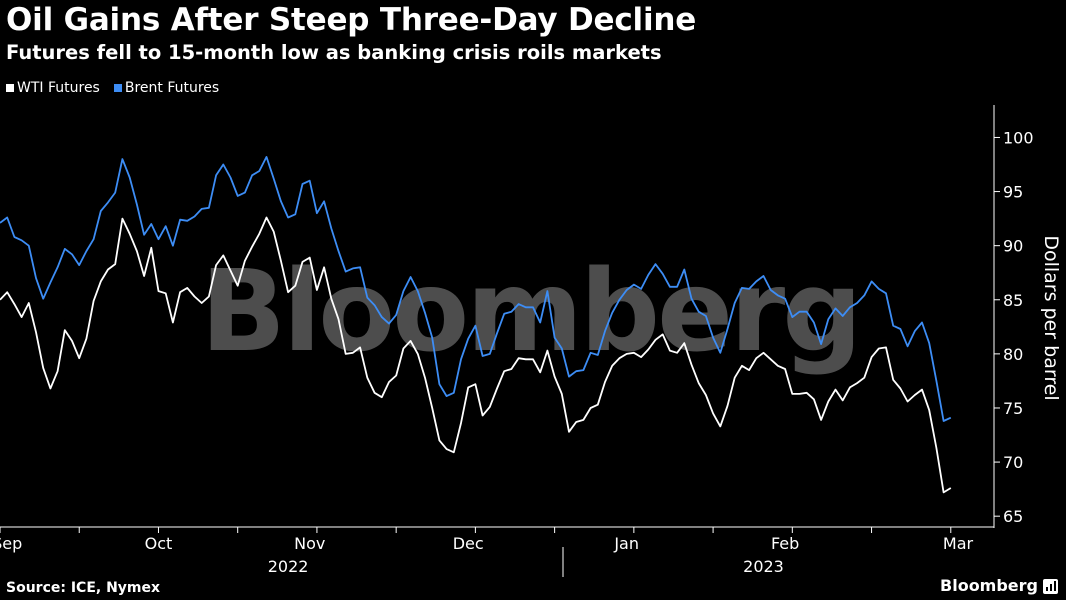 The width and height of the screenshot is (1066, 600). I want to click on x-tick-label: Nov, so click(309, 543).